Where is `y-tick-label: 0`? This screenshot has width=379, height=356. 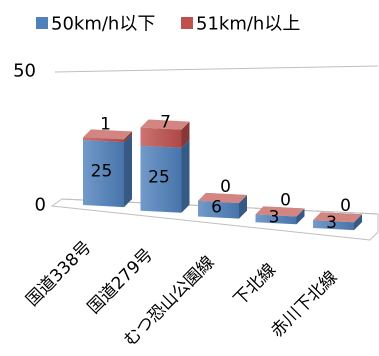
y-tick-label: 0 is located at coordinates (40, 205).